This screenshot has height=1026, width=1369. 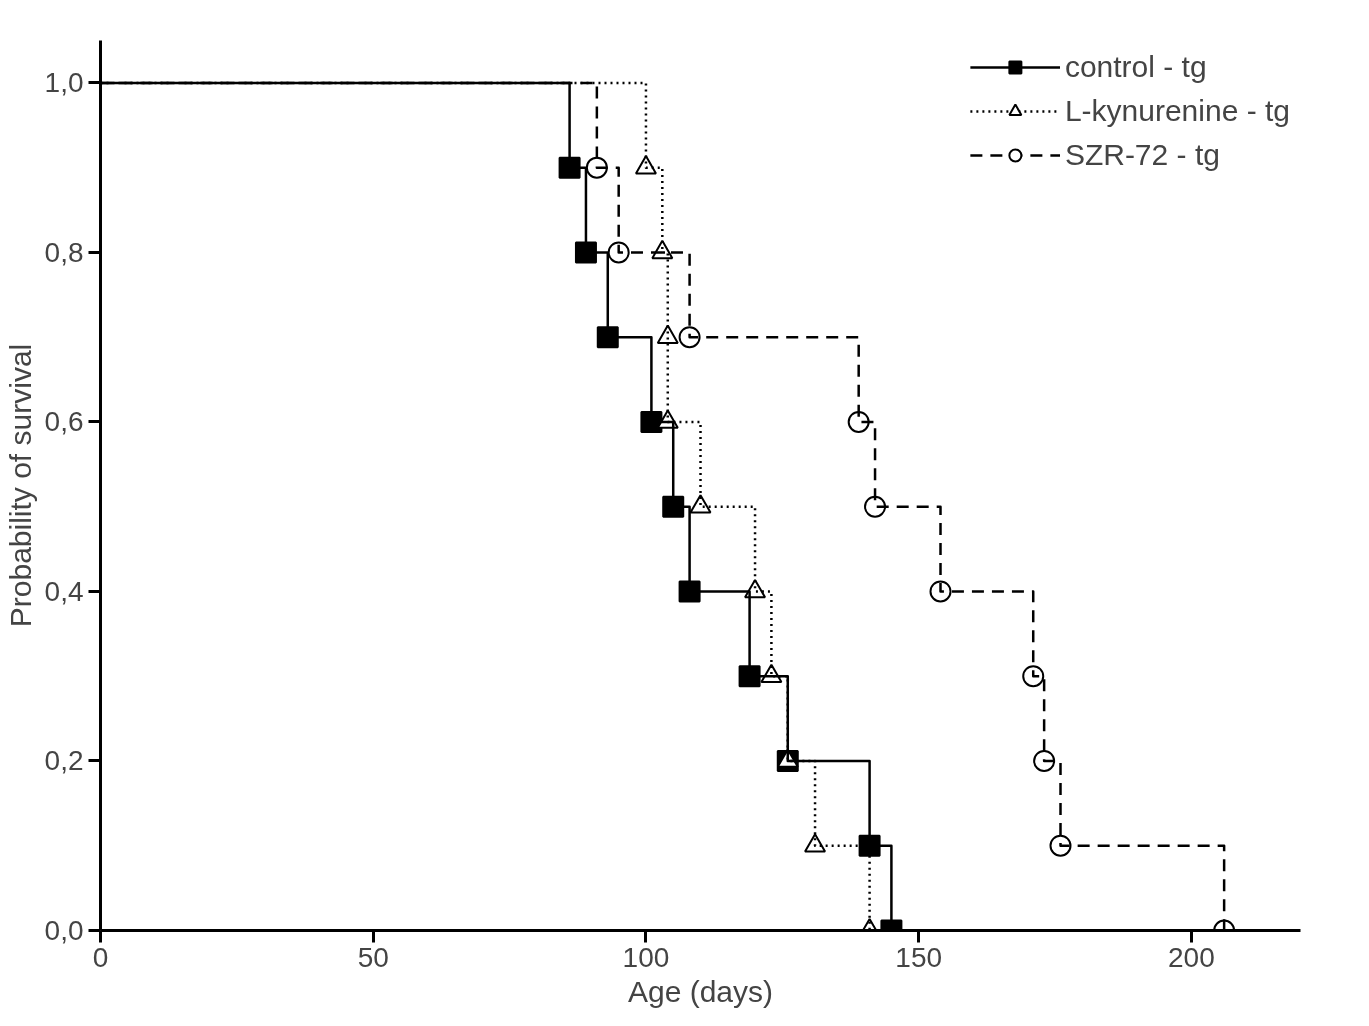 What do you see at coordinates (1191, 957) in the screenshot?
I see `x-tick-label: 200` at bounding box center [1191, 957].